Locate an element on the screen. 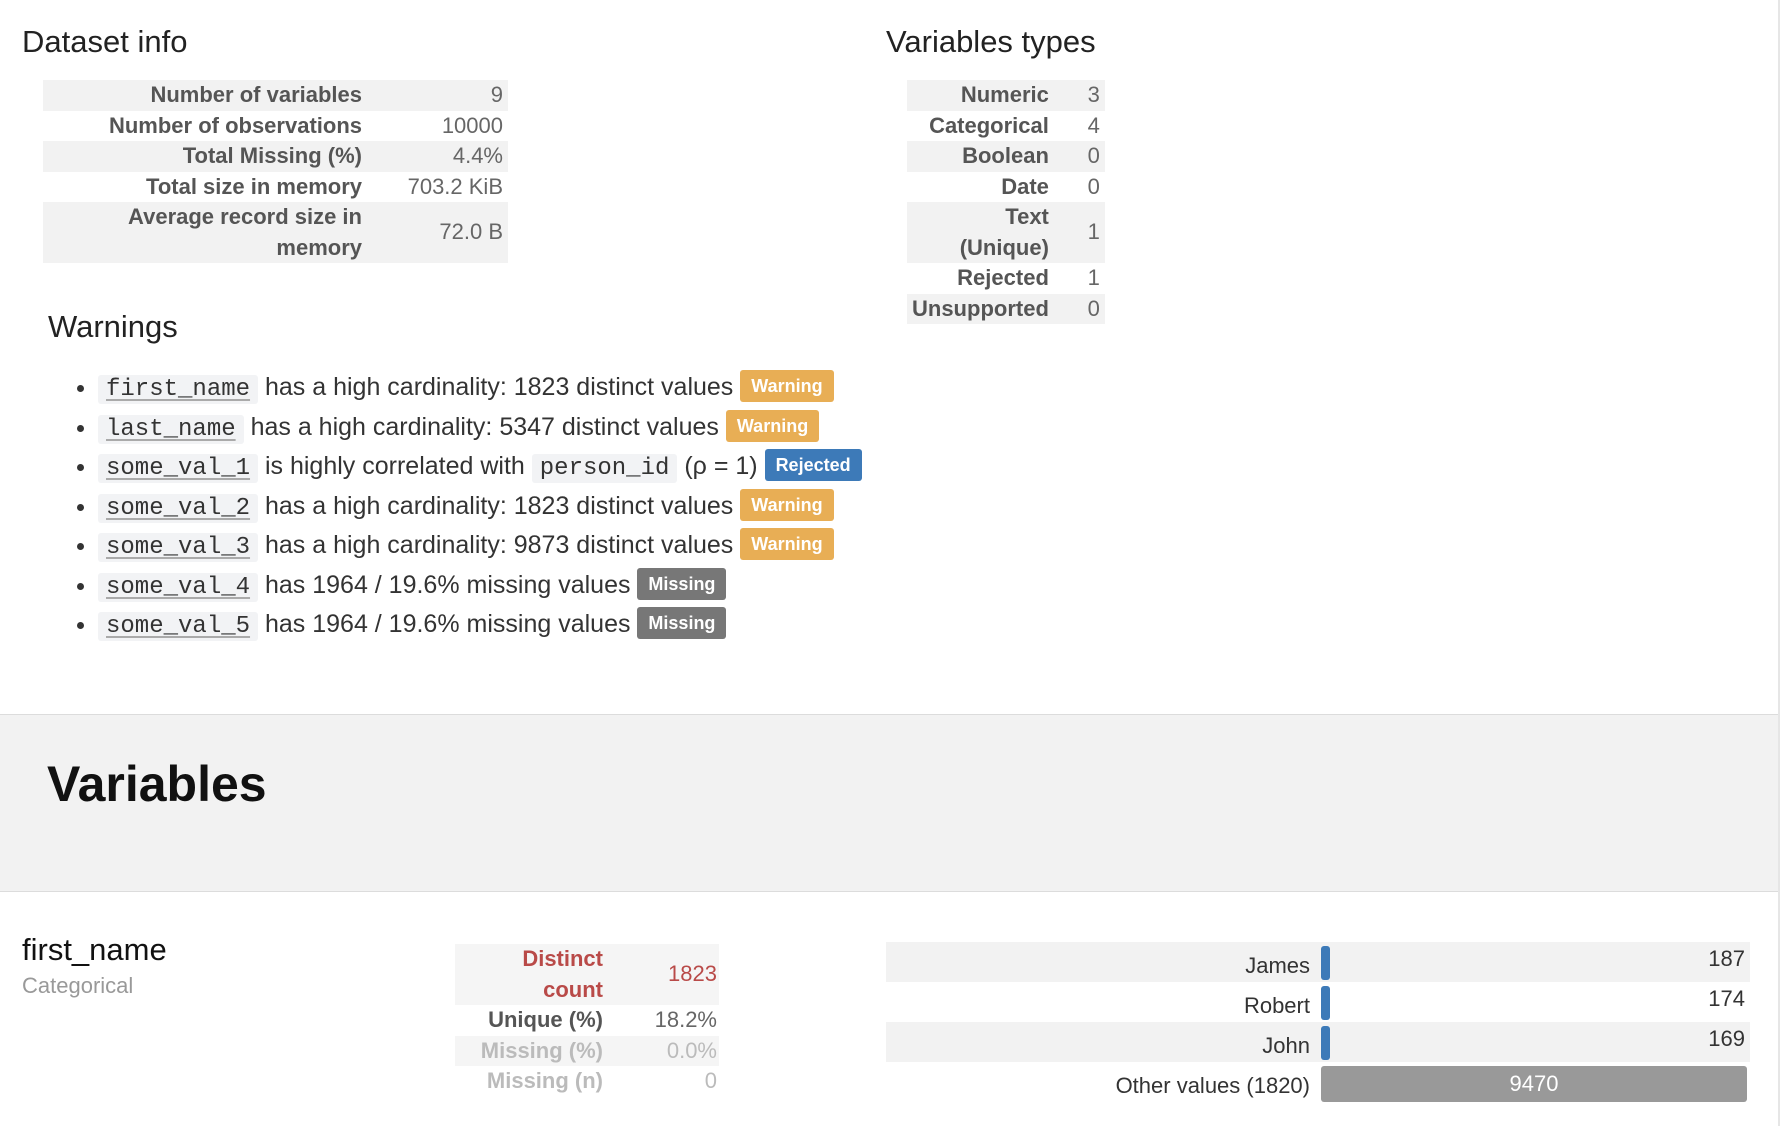  row-value: 10000 is located at coordinates (472, 125).